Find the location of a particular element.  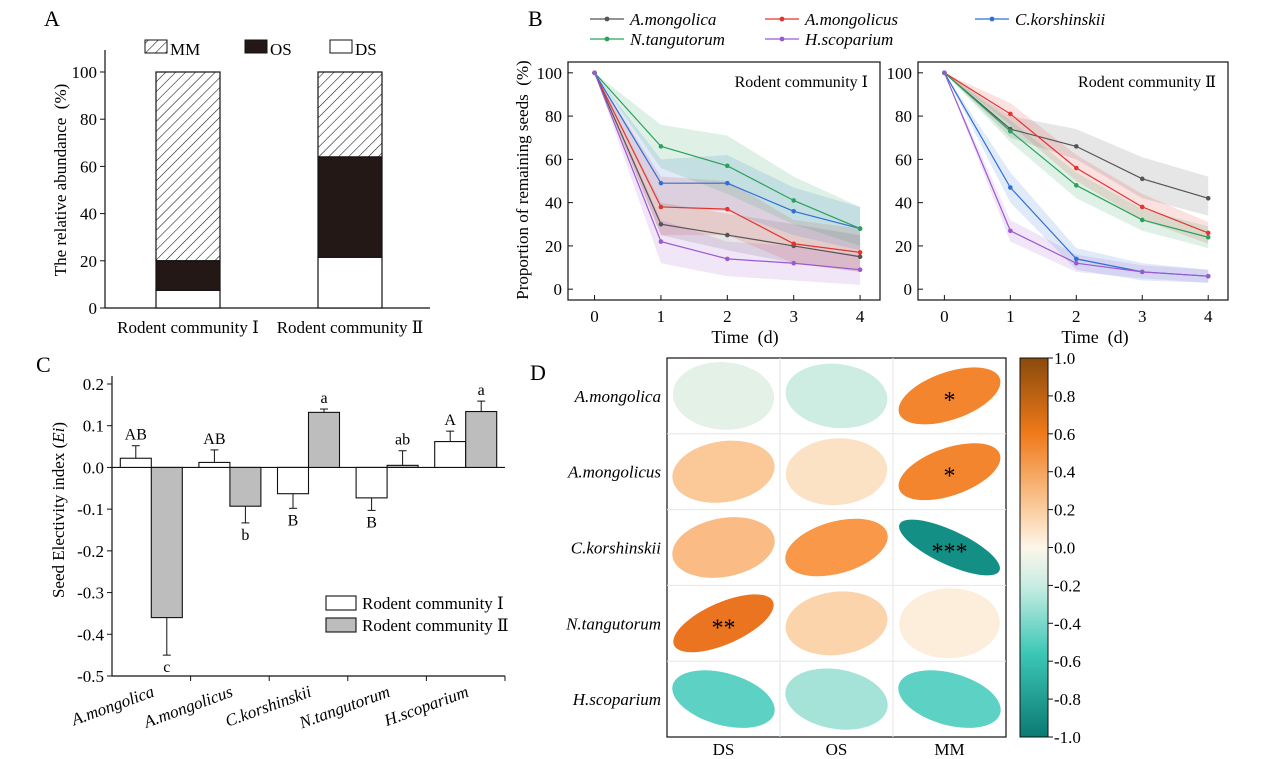

x-tick-label: 1 is located at coordinates (1010, 316).